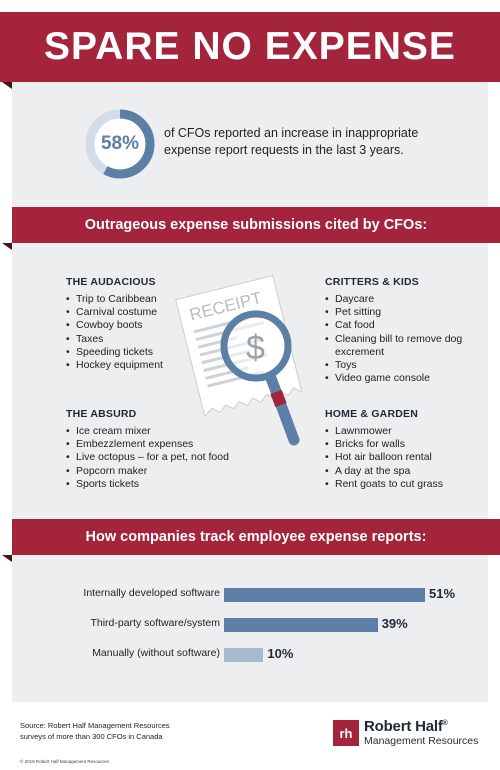 Image resolution: width=500 pixels, height=770 pixels. Describe the element at coordinates (101, 414) in the screenshot. I see `group-title: THE ABSURD` at that location.